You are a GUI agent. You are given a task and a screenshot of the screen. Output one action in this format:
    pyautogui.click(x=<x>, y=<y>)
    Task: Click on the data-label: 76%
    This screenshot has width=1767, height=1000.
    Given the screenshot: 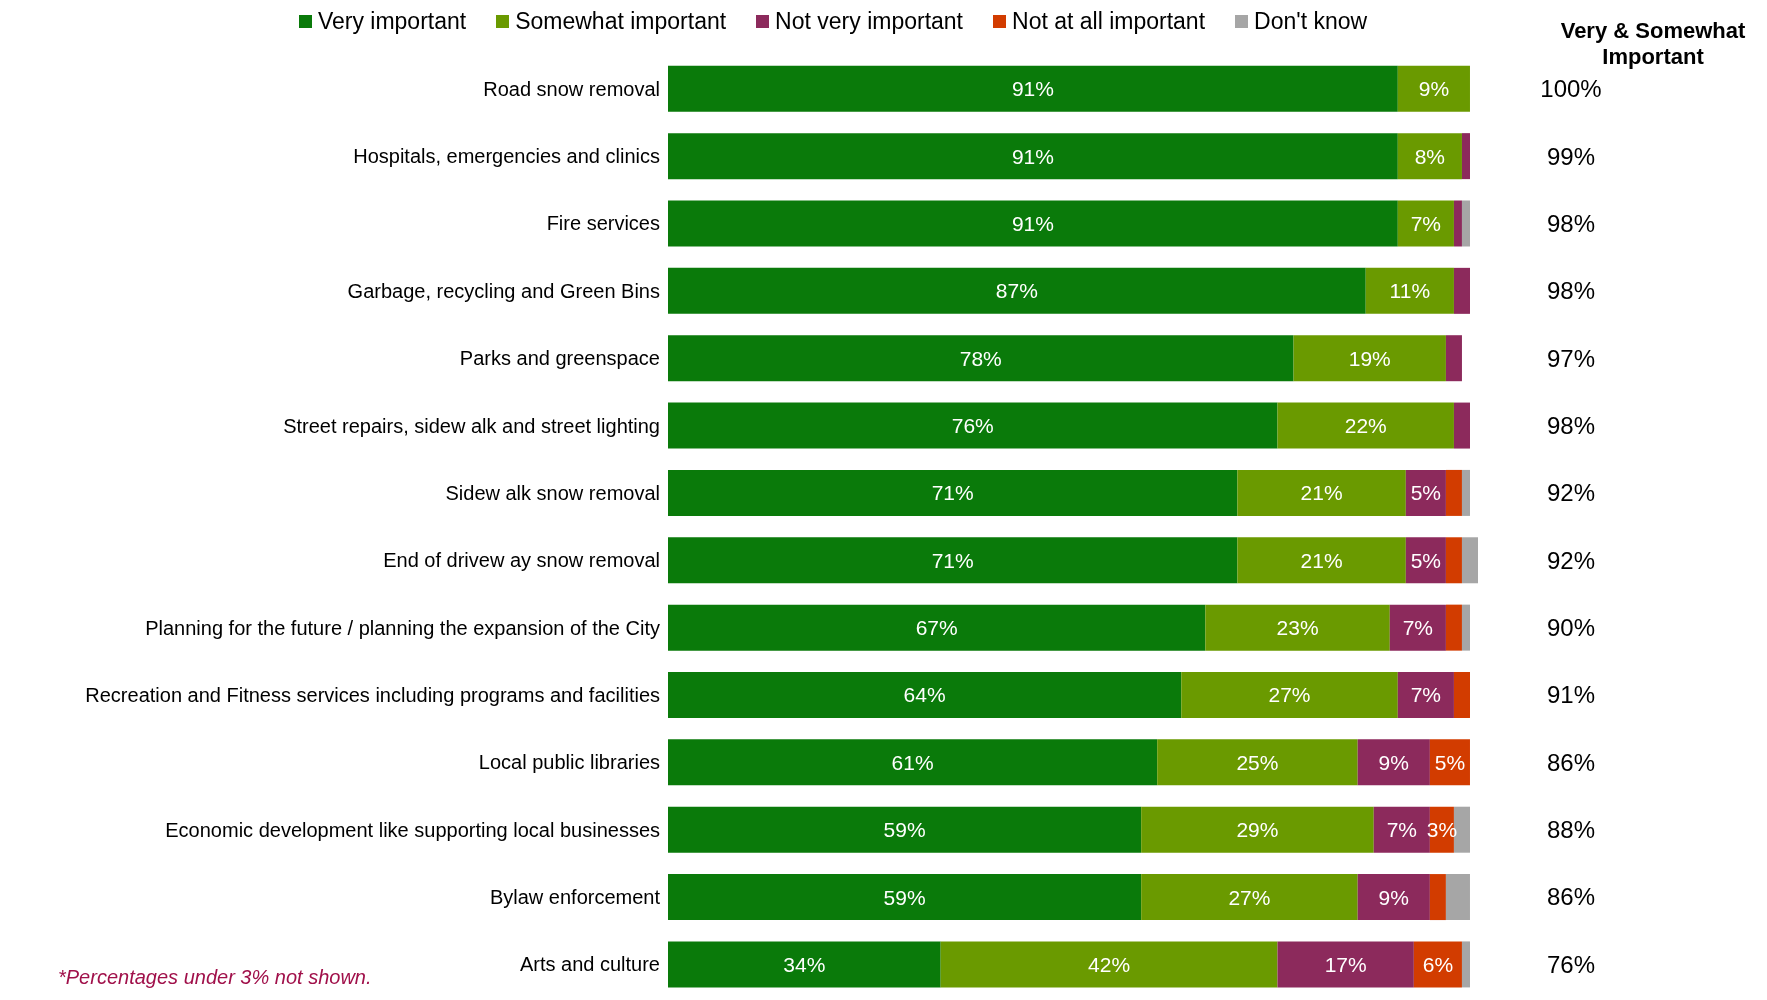 What is the action you would take?
    pyautogui.click(x=972, y=426)
    